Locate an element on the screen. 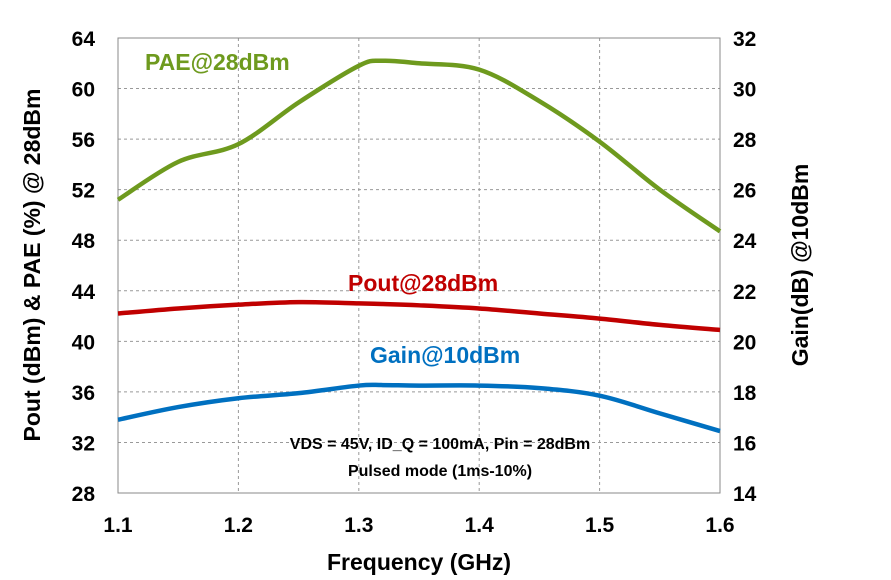 The image size is (891, 580). x-axis-title: Frequency (GHz) is located at coordinates (419, 562).